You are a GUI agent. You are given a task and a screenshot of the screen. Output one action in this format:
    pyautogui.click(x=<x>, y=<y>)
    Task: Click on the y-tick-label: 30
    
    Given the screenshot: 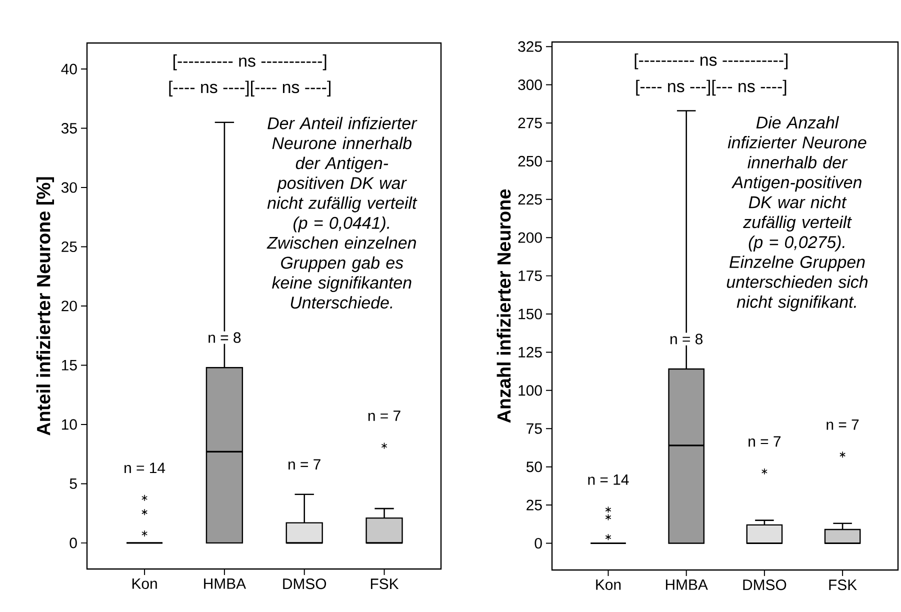 What is the action you would take?
    pyautogui.click(x=69, y=187)
    